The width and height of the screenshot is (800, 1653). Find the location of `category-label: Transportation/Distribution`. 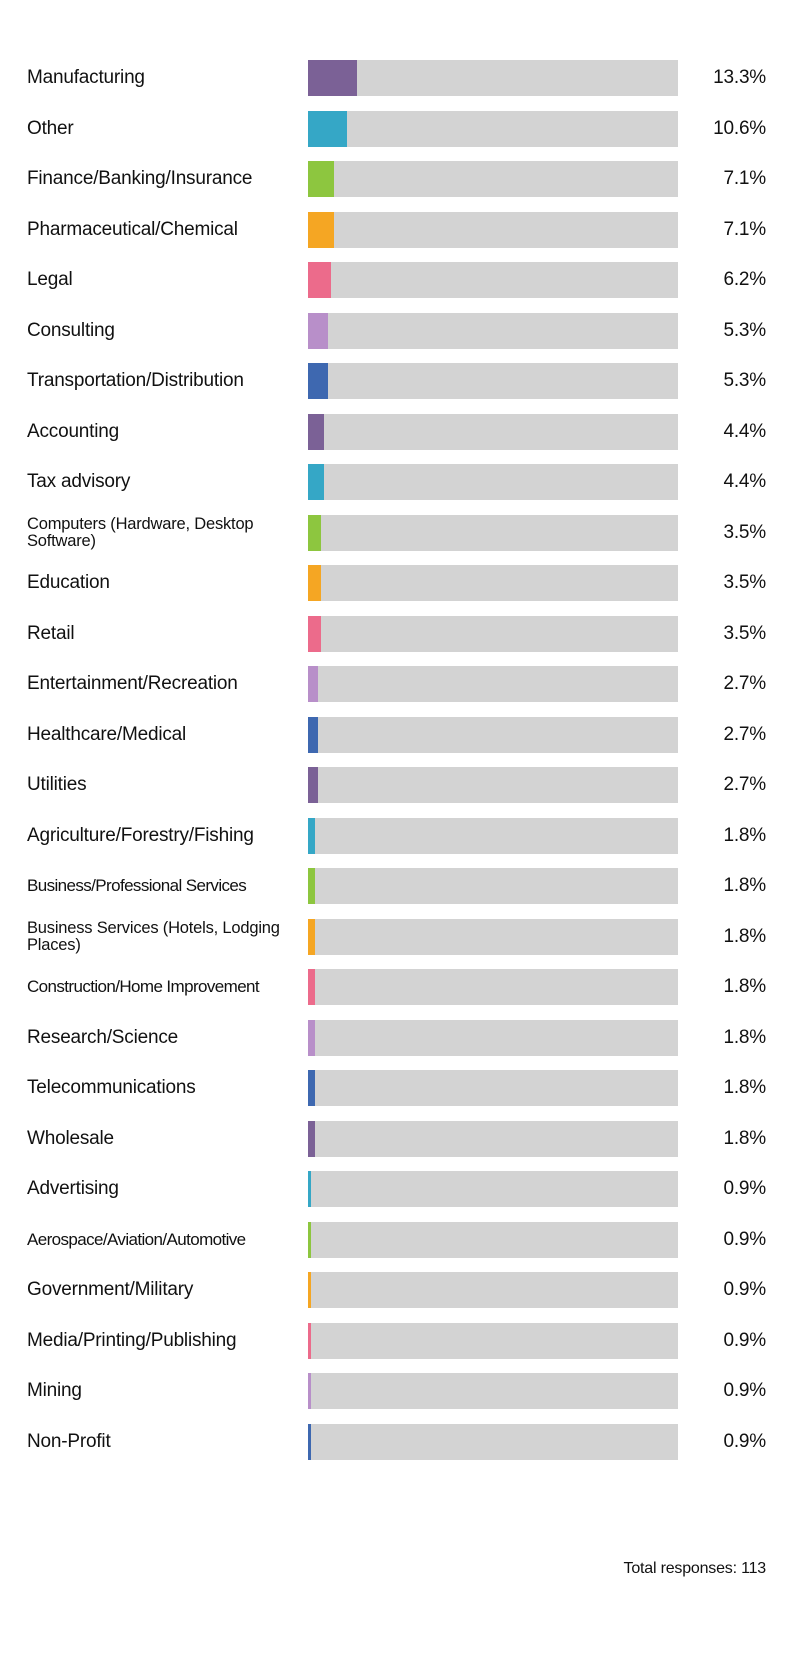

category-label: Transportation/Distribution is located at coordinates (135, 380).